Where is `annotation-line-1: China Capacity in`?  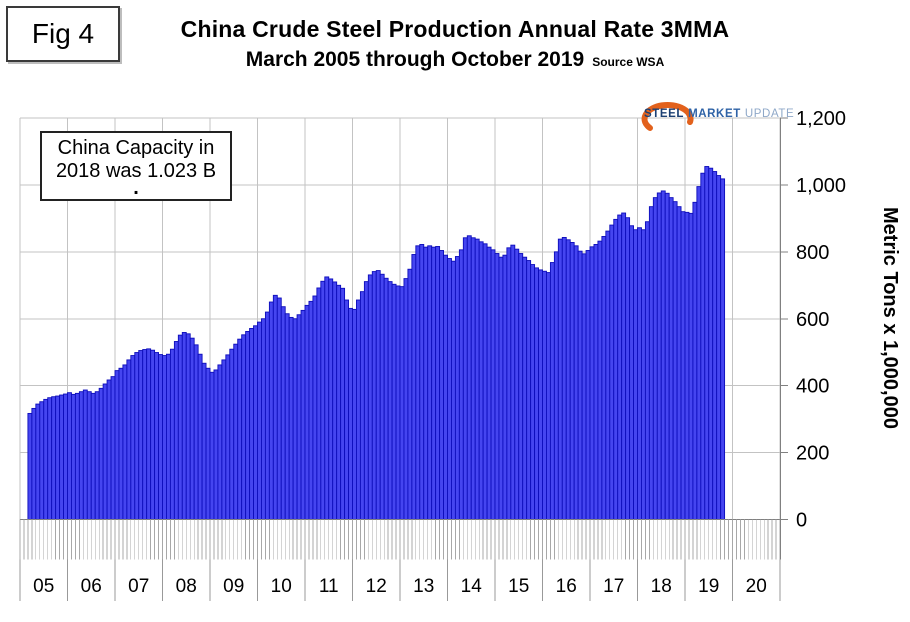
annotation-line-1: China Capacity in is located at coordinates (136, 148).